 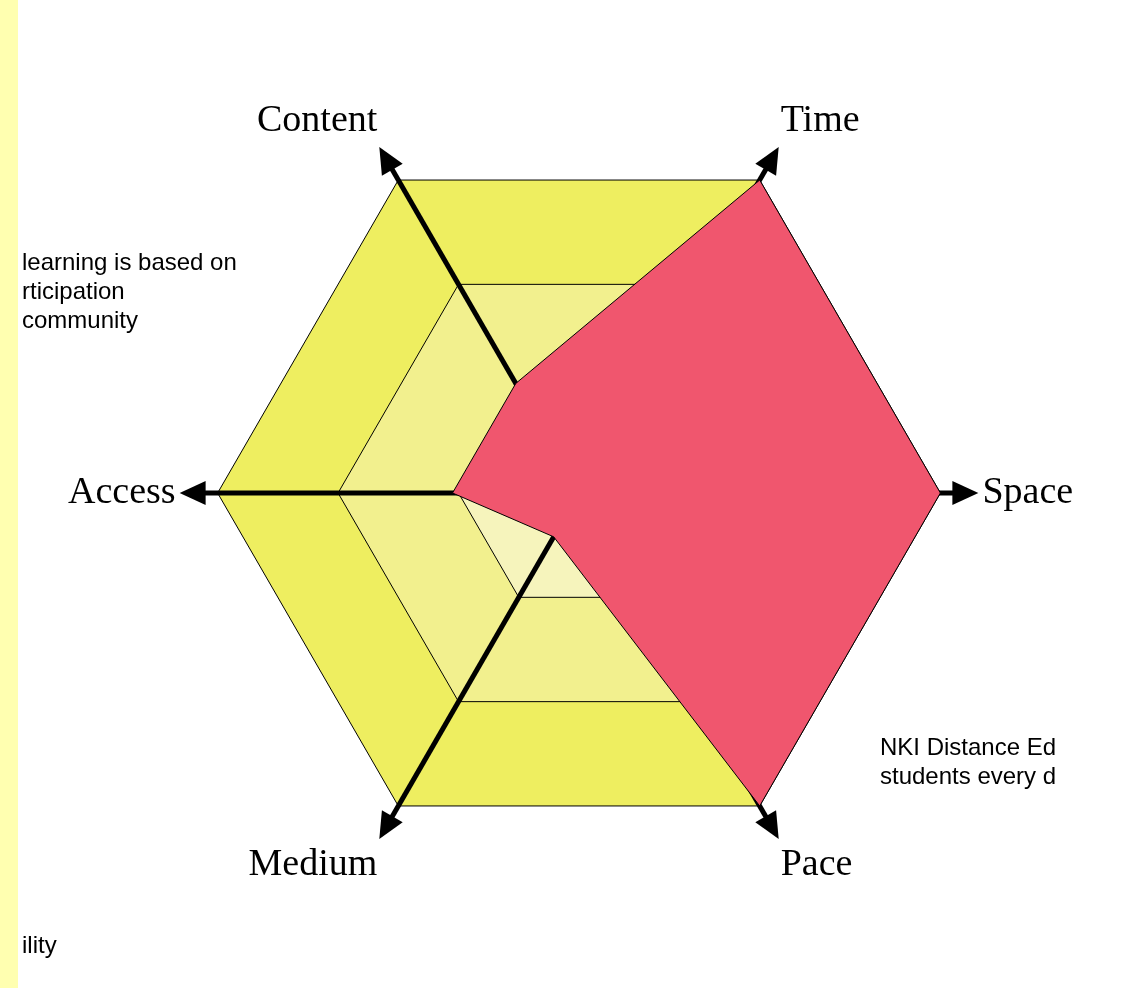 What do you see at coordinates (317, 117) in the screenshot?
I see `spoke-label: Content` at bounding box center [317, 117].